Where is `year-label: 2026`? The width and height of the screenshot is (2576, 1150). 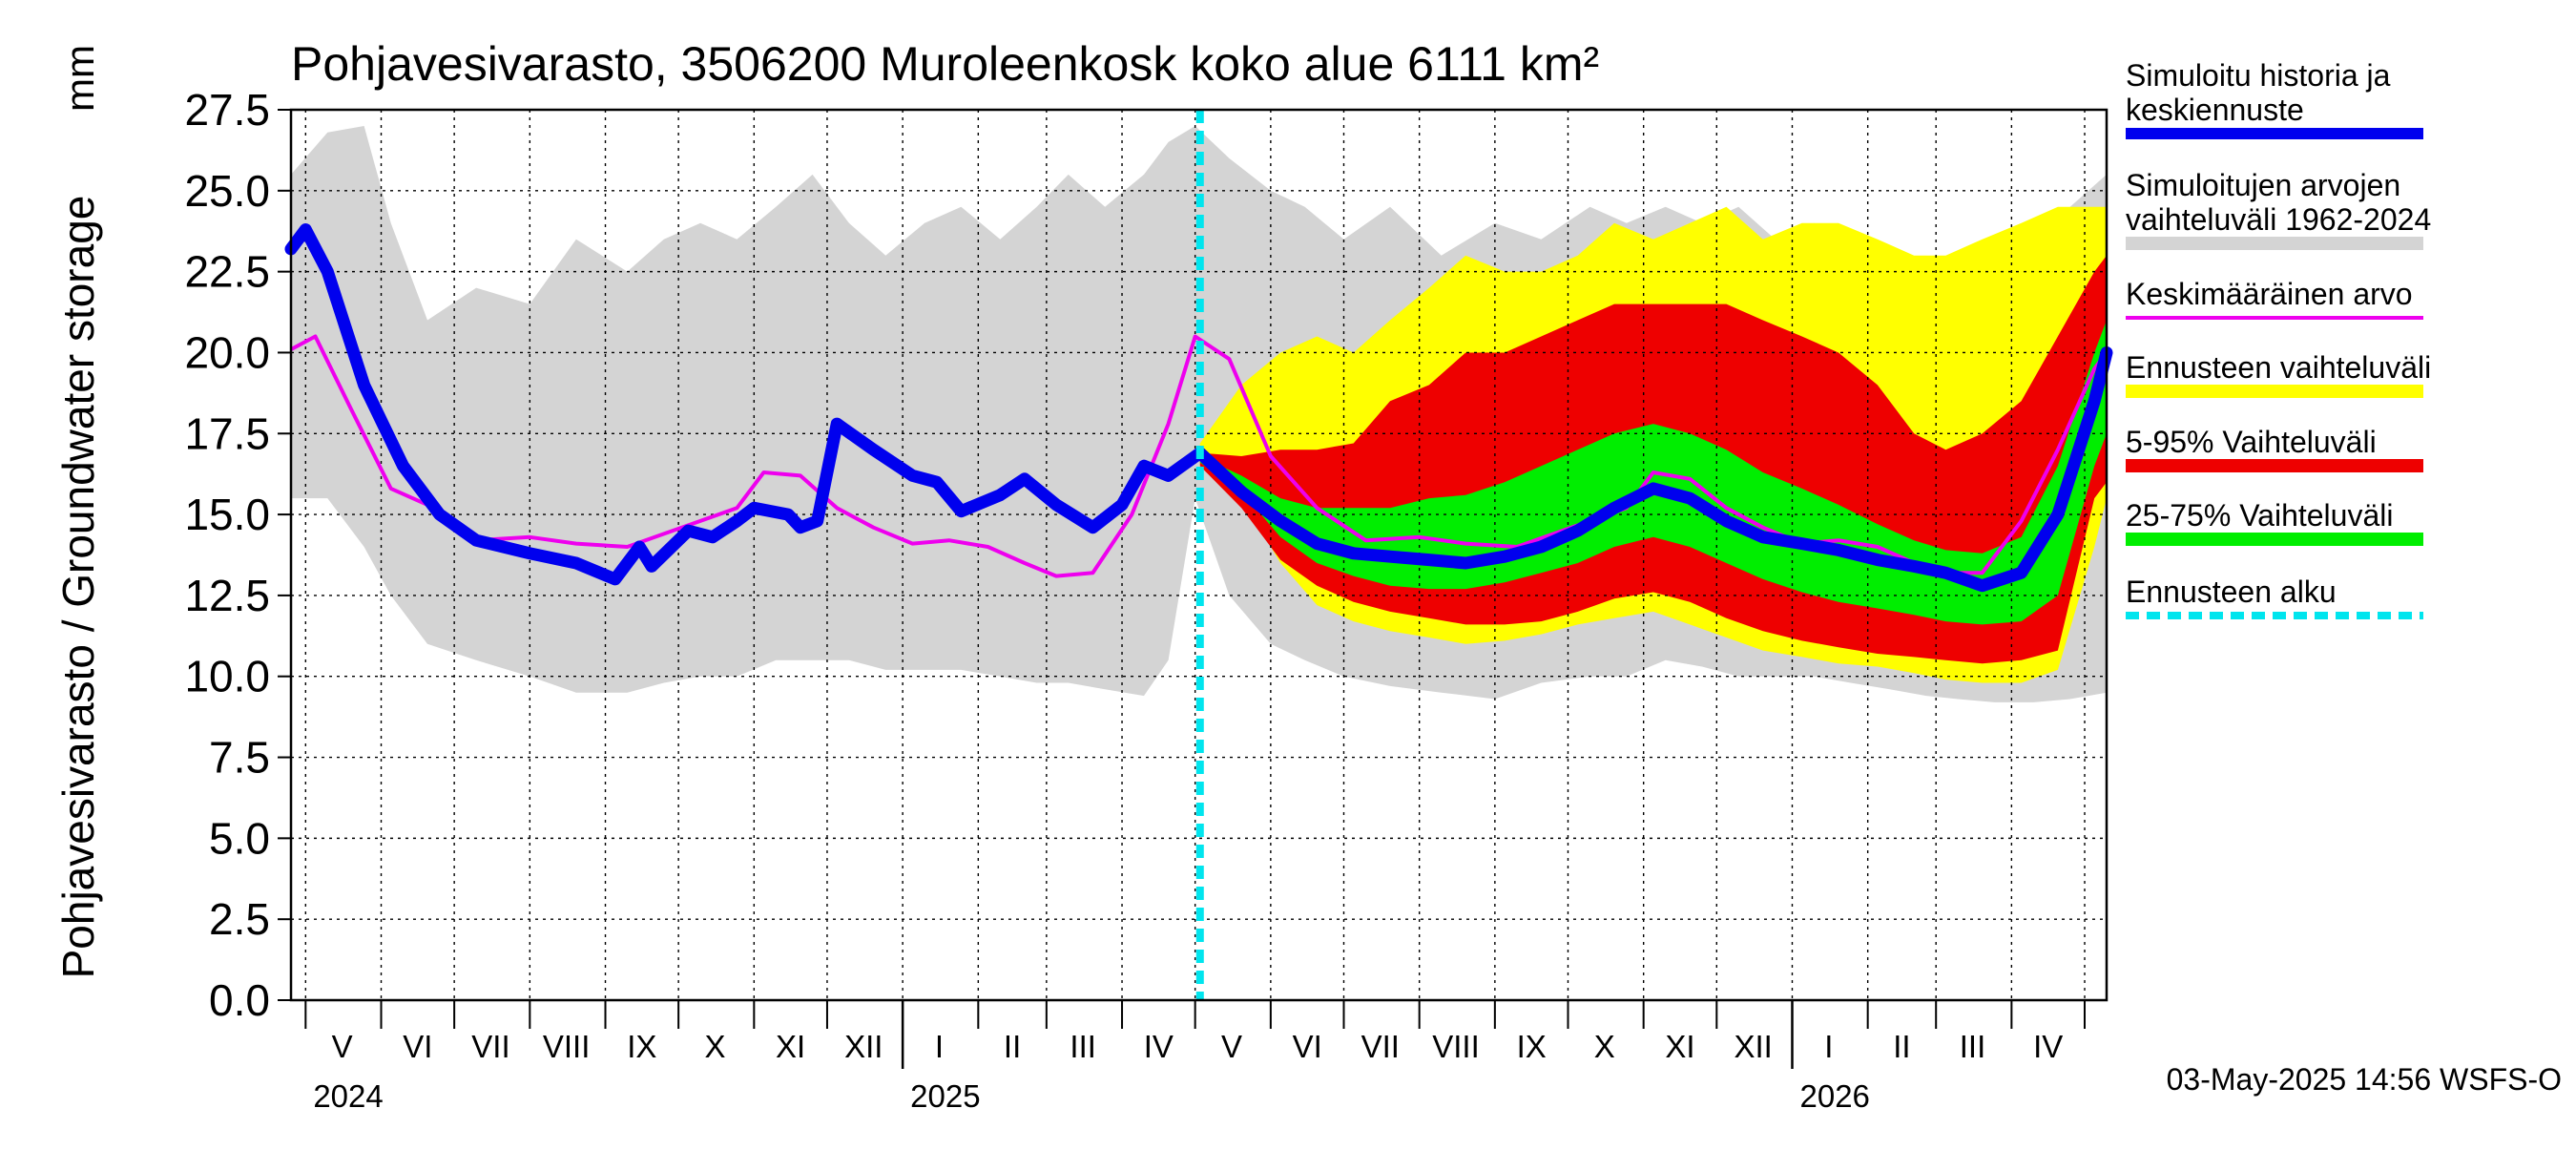 year-label: 2026 is located at coordinates (1834, 1096).